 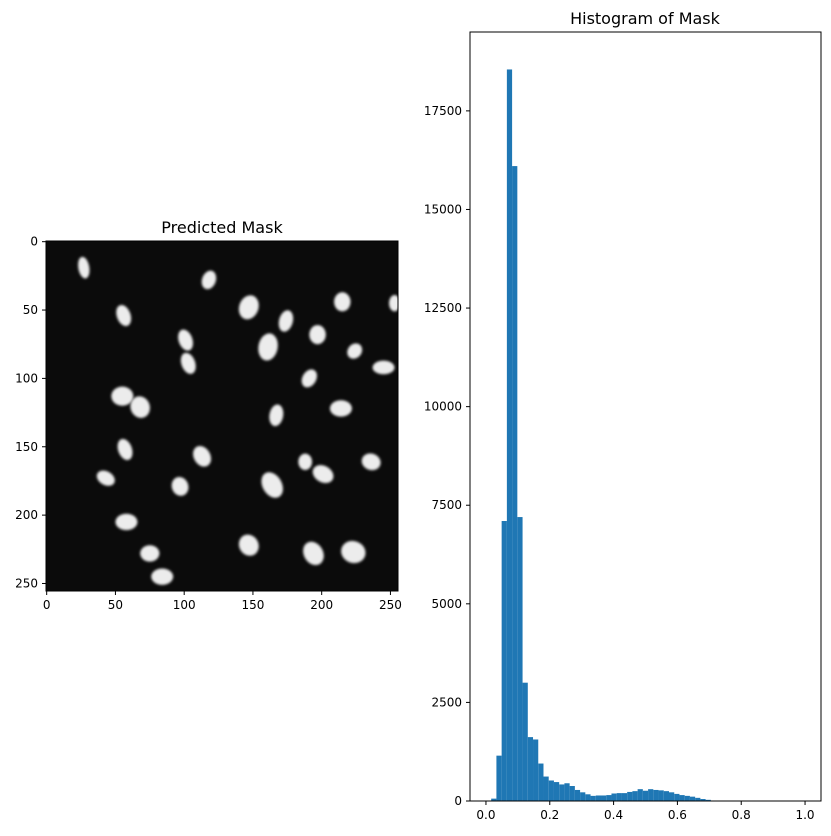 What do you see at coordinates (252, 605) in the screenshot?
I see `image-x-tick-label: 150` at bounding box center [252, 605].